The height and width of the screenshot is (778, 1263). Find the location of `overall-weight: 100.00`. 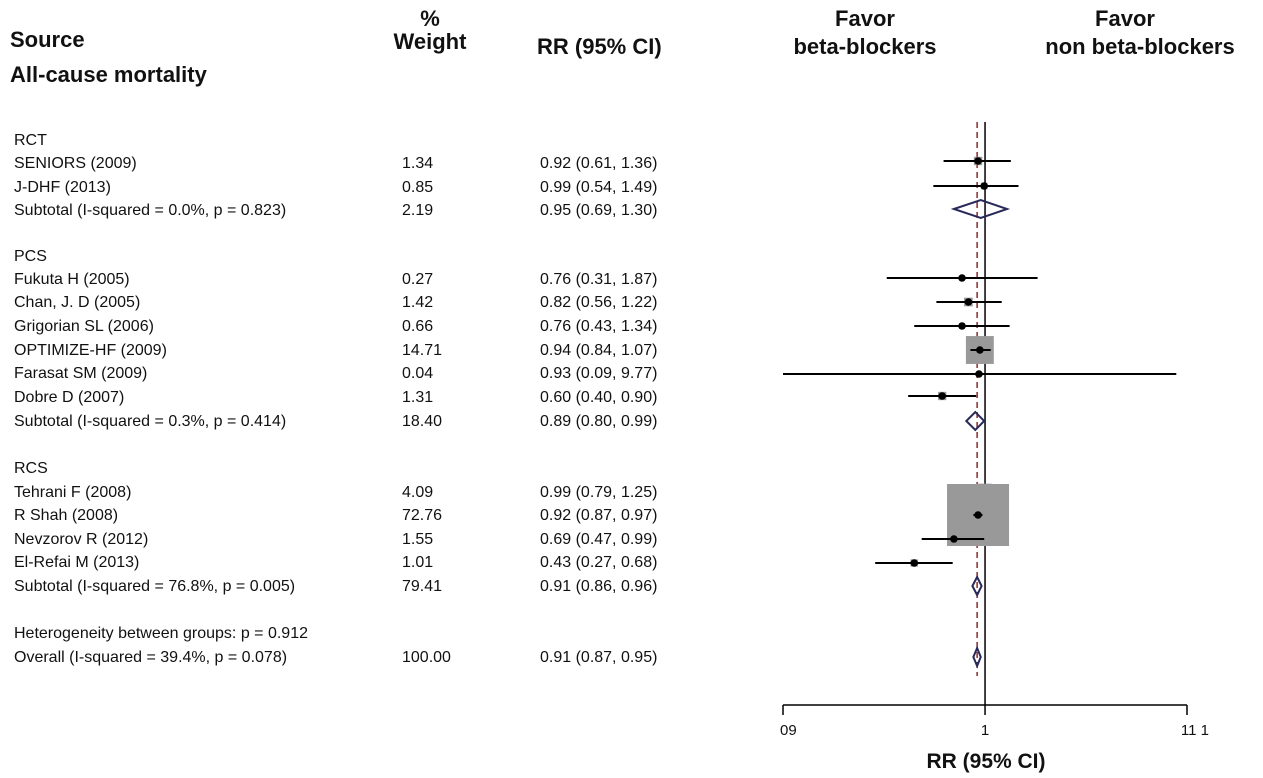

overall-weight: 100.00 is located at coordinates (426, 657).